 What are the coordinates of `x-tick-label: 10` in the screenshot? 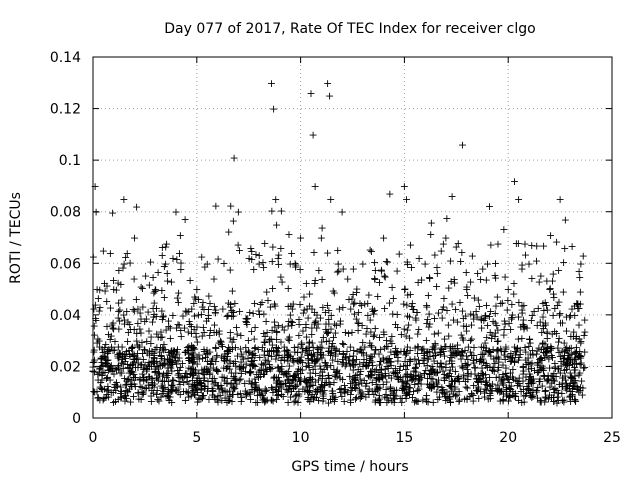 It's located at (301, 438).